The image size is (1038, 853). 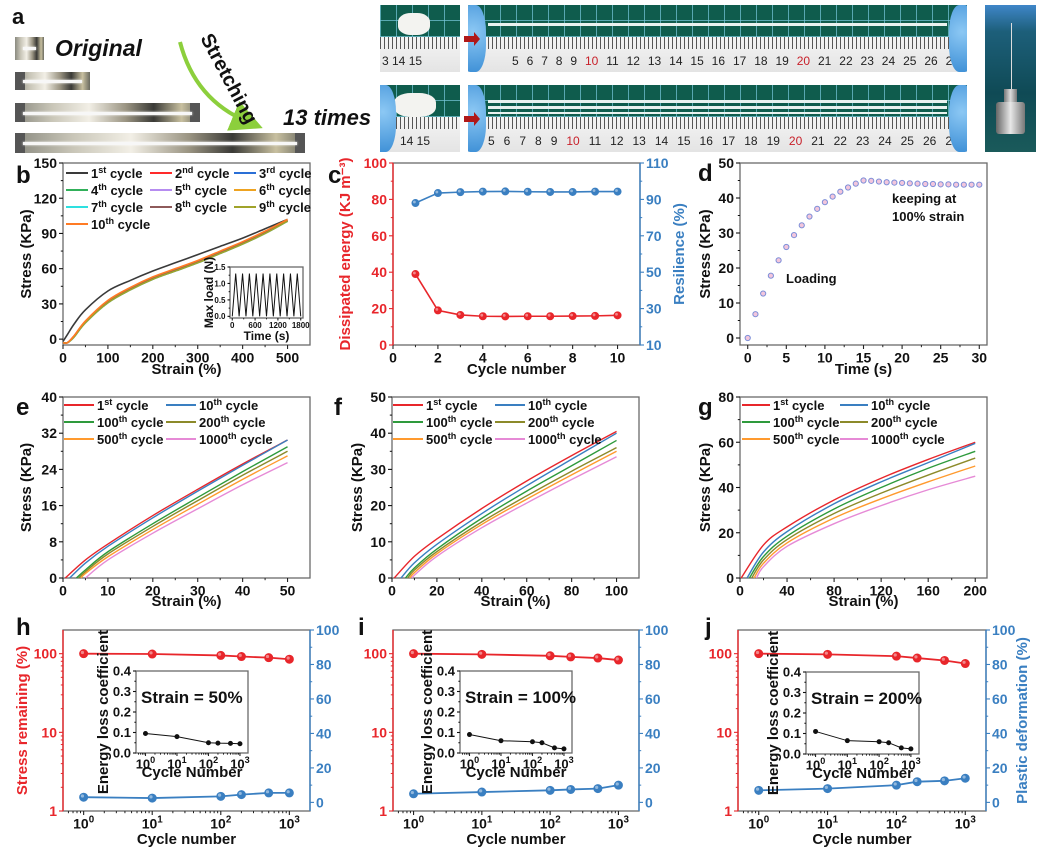 What do you see at coordinates (825, 61) in the screenshot?
I see `ruler-number: 21` at bounding box center [825, 61].